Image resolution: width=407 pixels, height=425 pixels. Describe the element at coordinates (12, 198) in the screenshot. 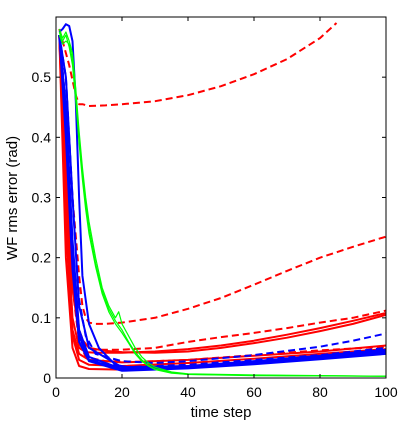

I see `y-axis-label: WF rms error (rad)` at that location.